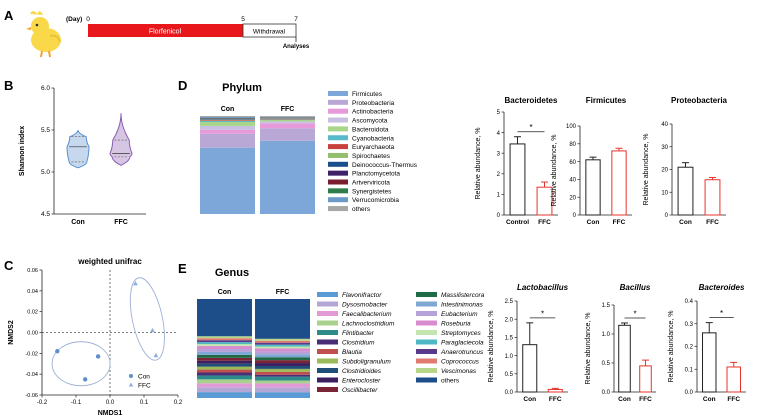 Image resolution: width=778 pixels, height=418 pixels. Describe the element at coordinates (144, 377) in the screenshot. I see `pcoa-legend-con-label: Con` at that location.